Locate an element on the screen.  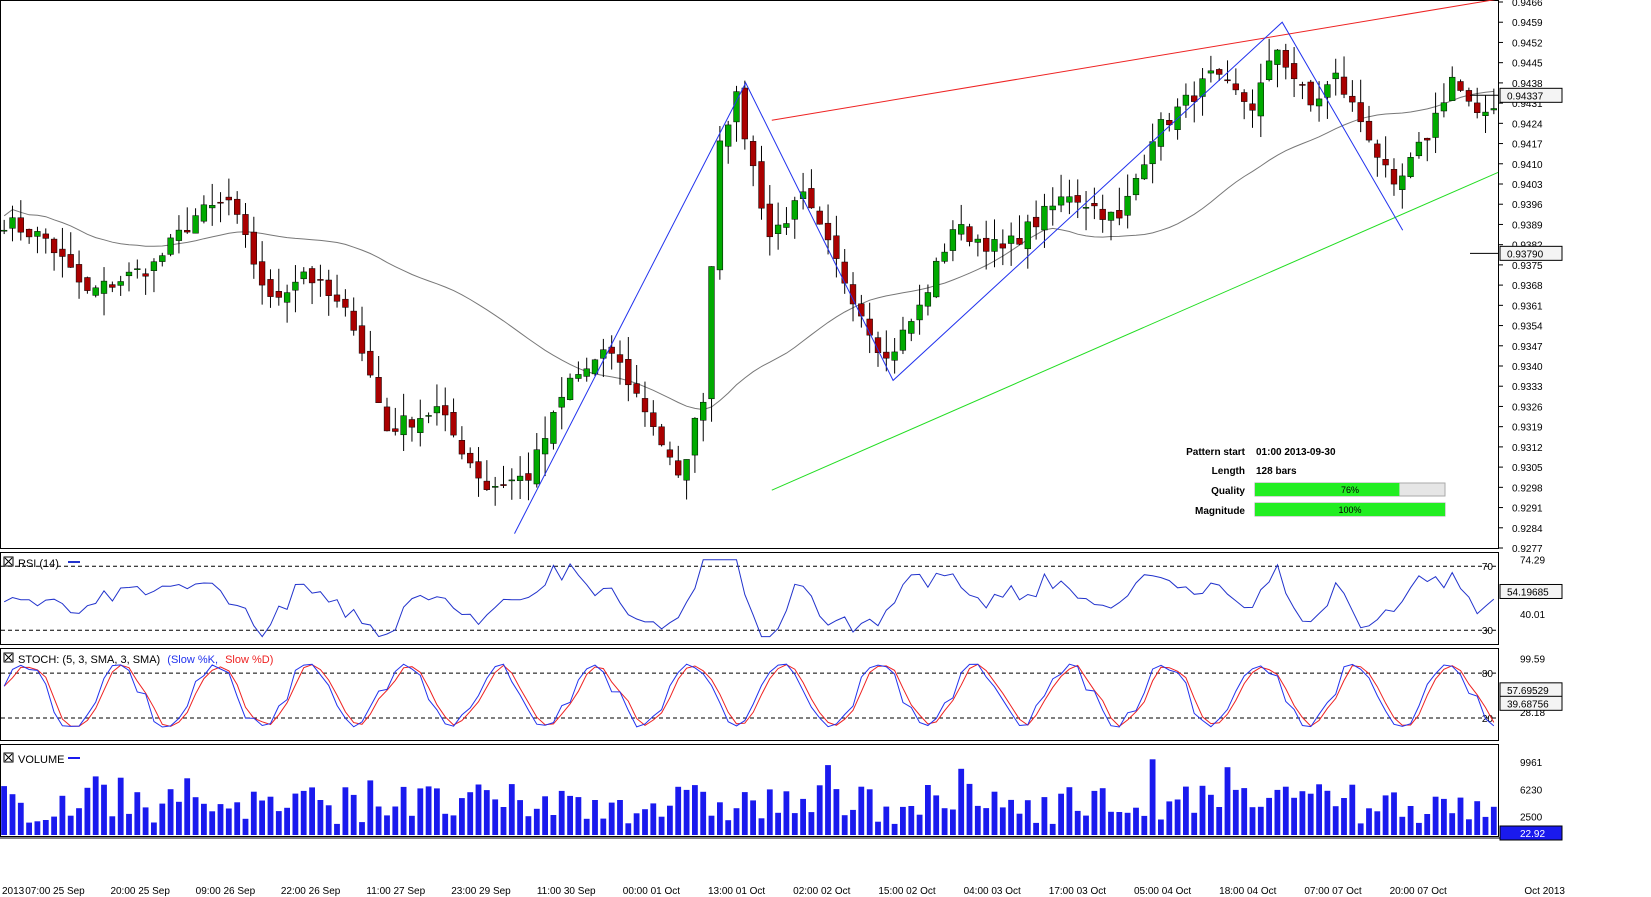
price-tick-label: 0.9361 is located at coordinates (1527, 306).